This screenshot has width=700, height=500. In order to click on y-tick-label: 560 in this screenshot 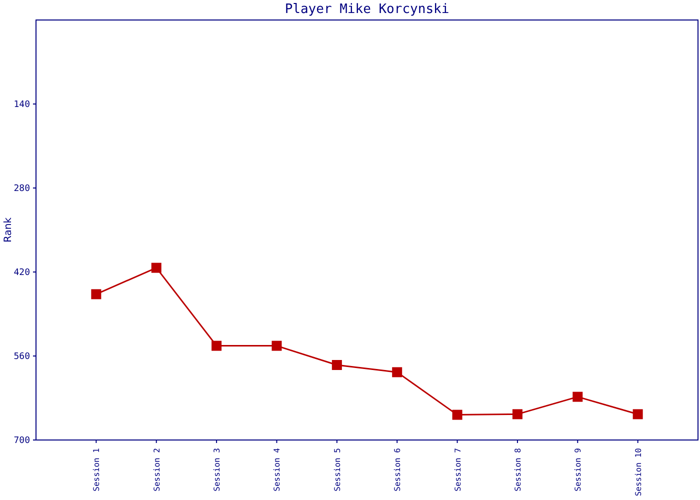, I will do `click(22, 357)`.